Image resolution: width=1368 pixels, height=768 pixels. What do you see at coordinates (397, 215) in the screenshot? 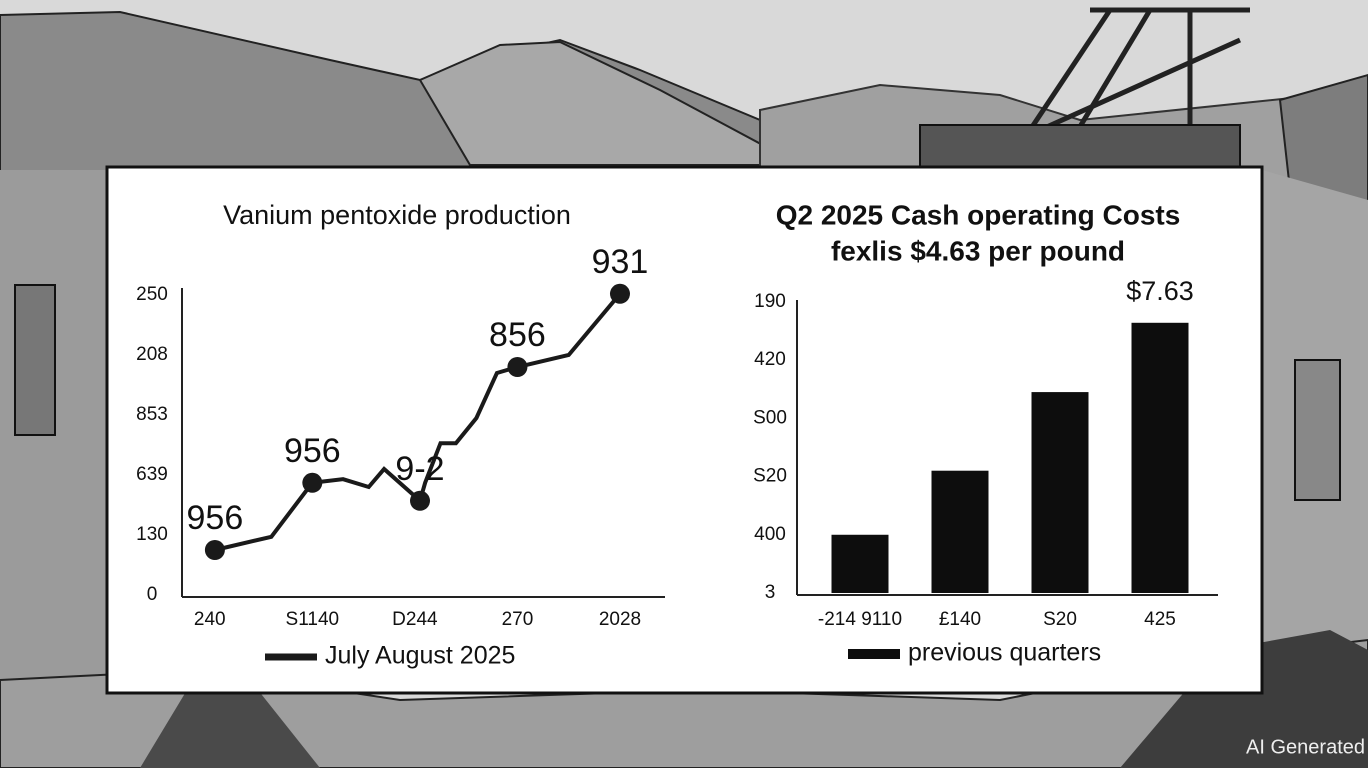
I see `chart-title: Vanium pentoxide production` at bounding box center [397, 215].